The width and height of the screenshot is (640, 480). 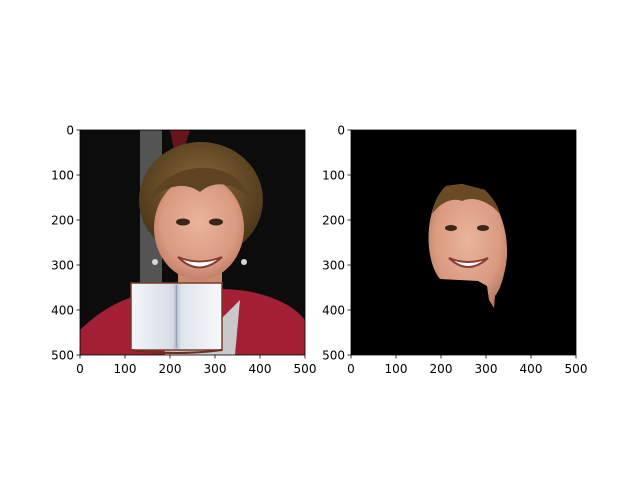 What do you see at coordinates (125, 369) in the screenshot?
I see `left-xtick-label: 100` at bounding box center [125, 369].